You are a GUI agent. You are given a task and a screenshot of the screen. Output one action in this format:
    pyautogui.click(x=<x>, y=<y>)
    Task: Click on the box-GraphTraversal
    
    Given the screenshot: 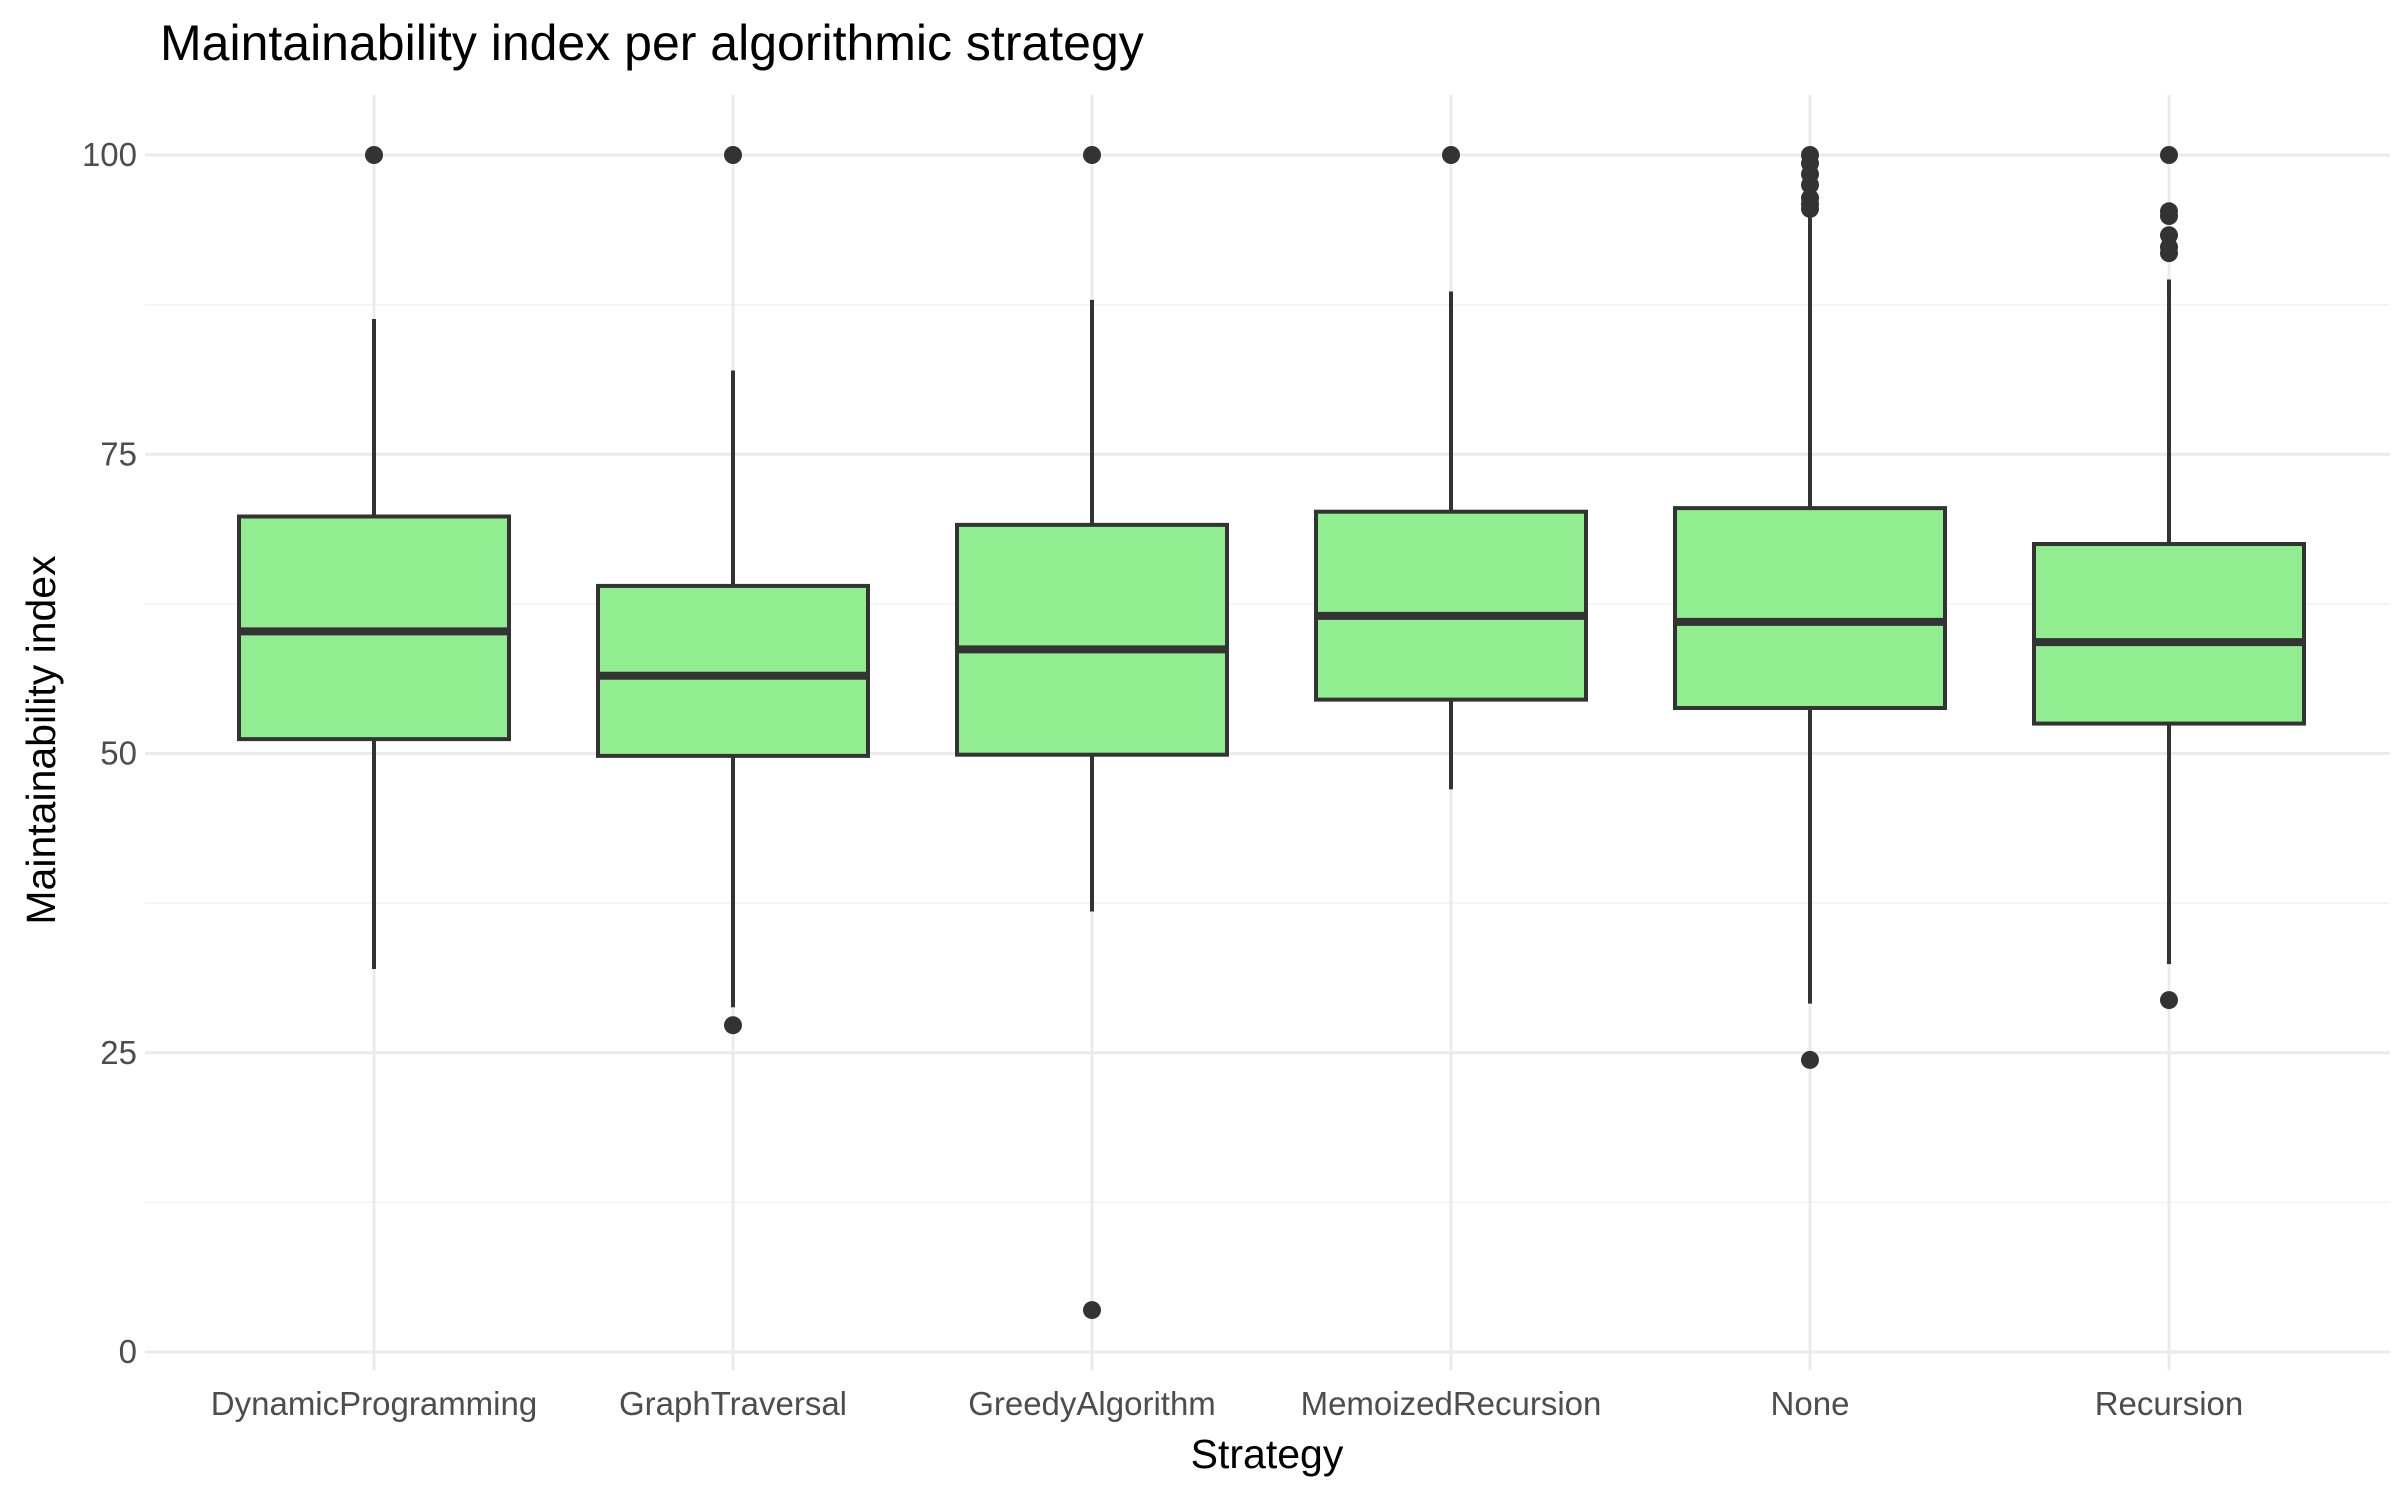 What is the action you would take?
    pyautogui.click(x=733, y=590)
    